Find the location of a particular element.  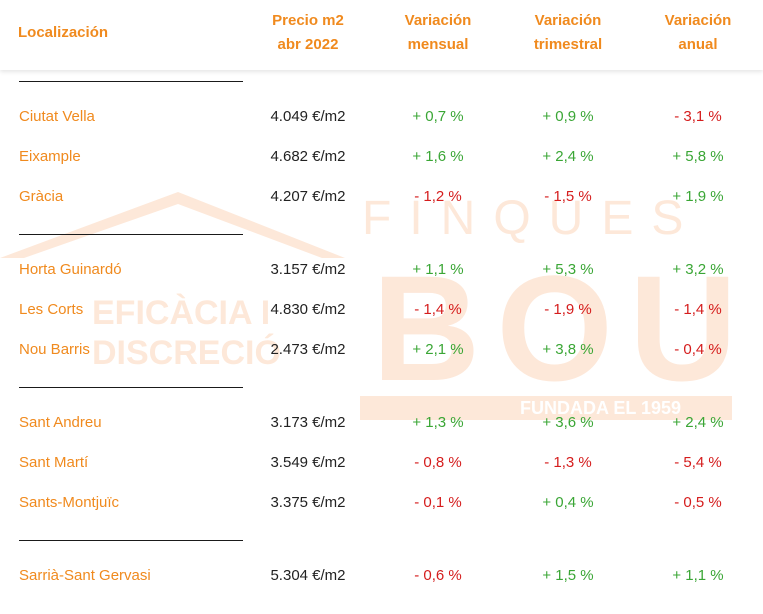

variacion-mensual: + 1,6 % is located at coordinates (438, 156).